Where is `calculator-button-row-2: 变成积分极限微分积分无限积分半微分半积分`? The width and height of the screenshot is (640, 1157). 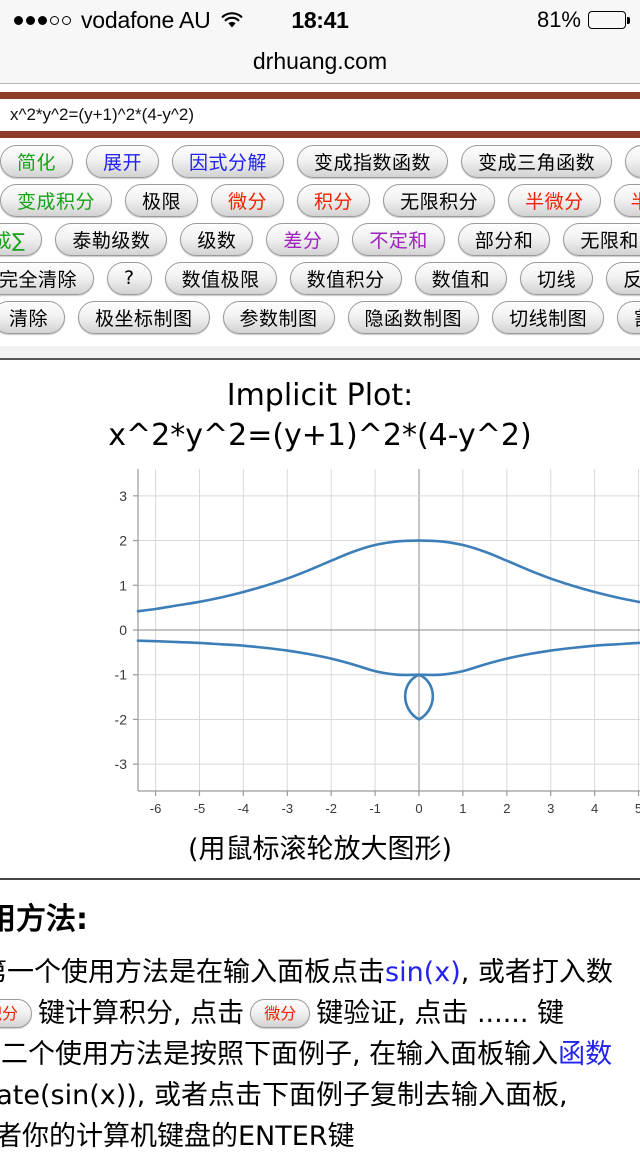
calculator-button-row-2: 变成积分极限微分积分无限积分半微分半积分 is located at coordinates (320, 200).